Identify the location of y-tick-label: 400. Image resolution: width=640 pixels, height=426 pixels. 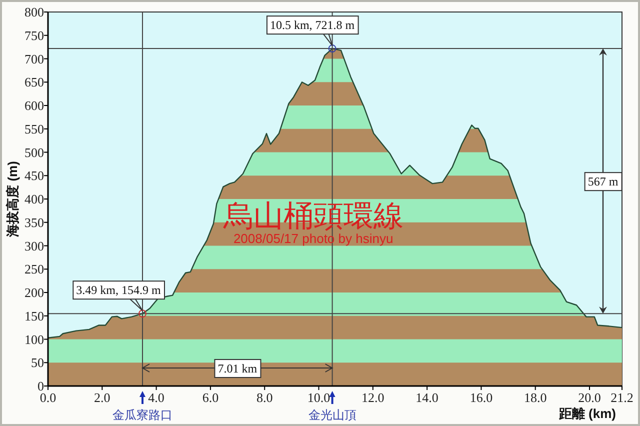
(34, 199).